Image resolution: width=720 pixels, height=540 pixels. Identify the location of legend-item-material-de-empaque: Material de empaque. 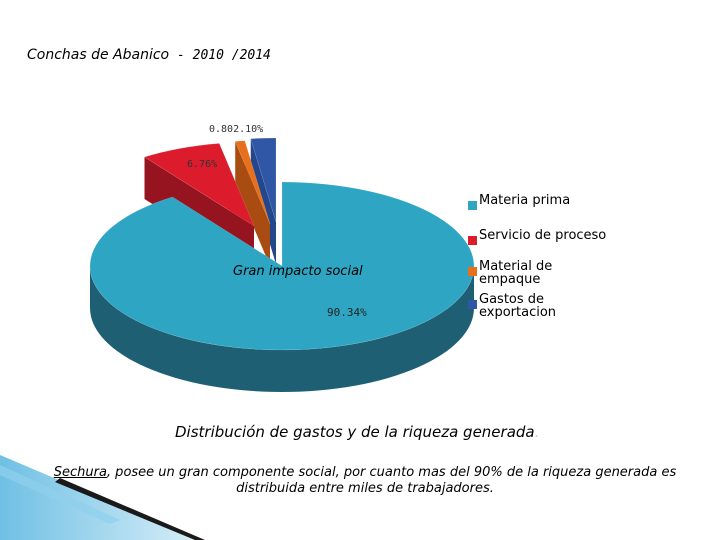
(518, 273).